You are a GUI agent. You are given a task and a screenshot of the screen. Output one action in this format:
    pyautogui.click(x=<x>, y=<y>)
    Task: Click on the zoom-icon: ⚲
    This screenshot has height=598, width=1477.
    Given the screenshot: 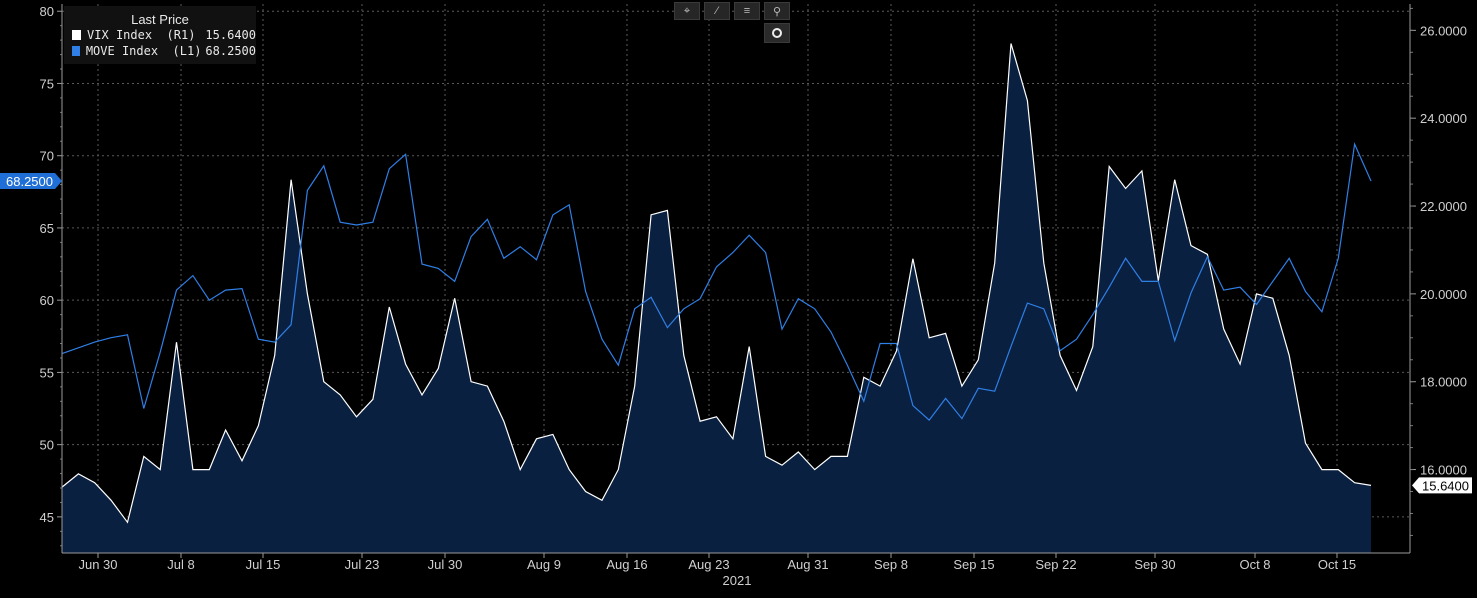 What is the action you would take?
    pyautogui.click(x=777, y=11)
    